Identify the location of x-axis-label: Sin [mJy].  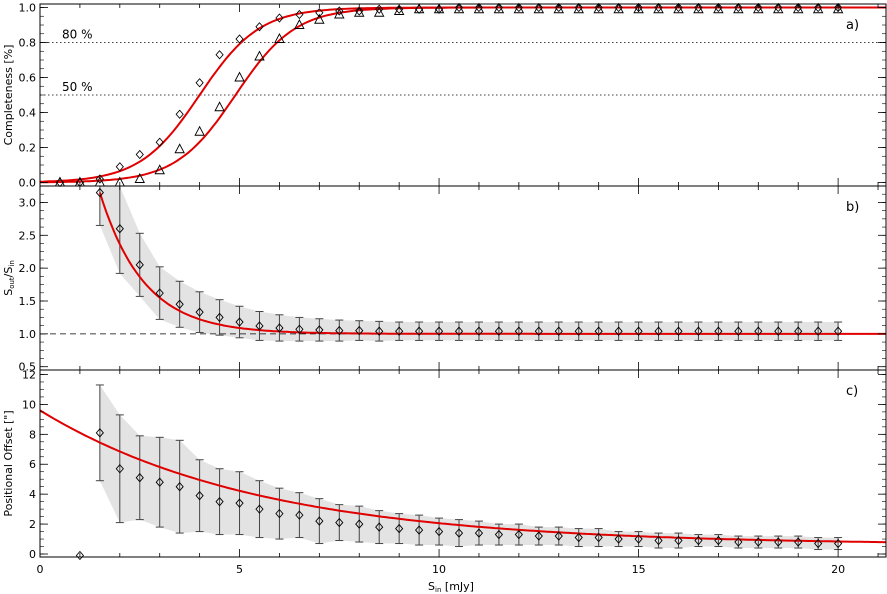
(451, 587).